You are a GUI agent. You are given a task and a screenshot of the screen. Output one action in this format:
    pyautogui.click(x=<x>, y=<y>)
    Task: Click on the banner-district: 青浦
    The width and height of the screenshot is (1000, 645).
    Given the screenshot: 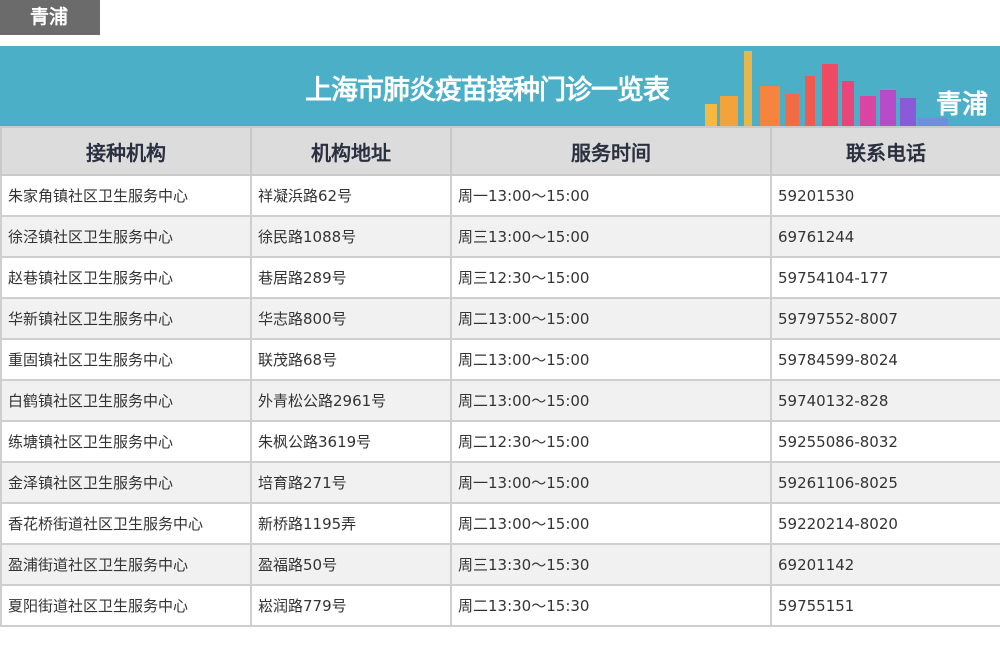 What is the action you would take?
    pyautogui.click(x=961, y=105)
    